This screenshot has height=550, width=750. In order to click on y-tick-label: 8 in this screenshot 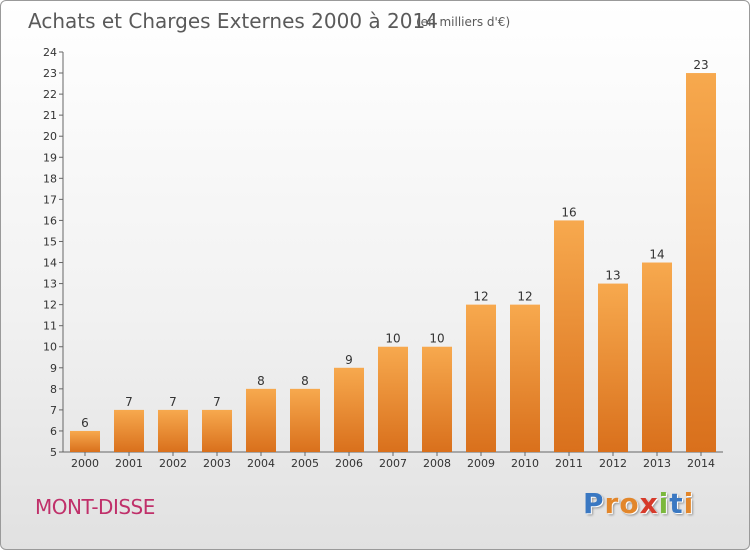, I will do `click(53, 389)`.